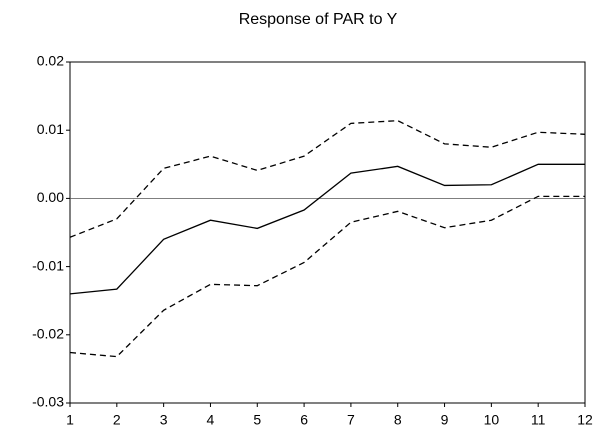 The height and width of the screenshot is (439, 598). I want to click on y-tick-label: 0.01, so click(50, 129).